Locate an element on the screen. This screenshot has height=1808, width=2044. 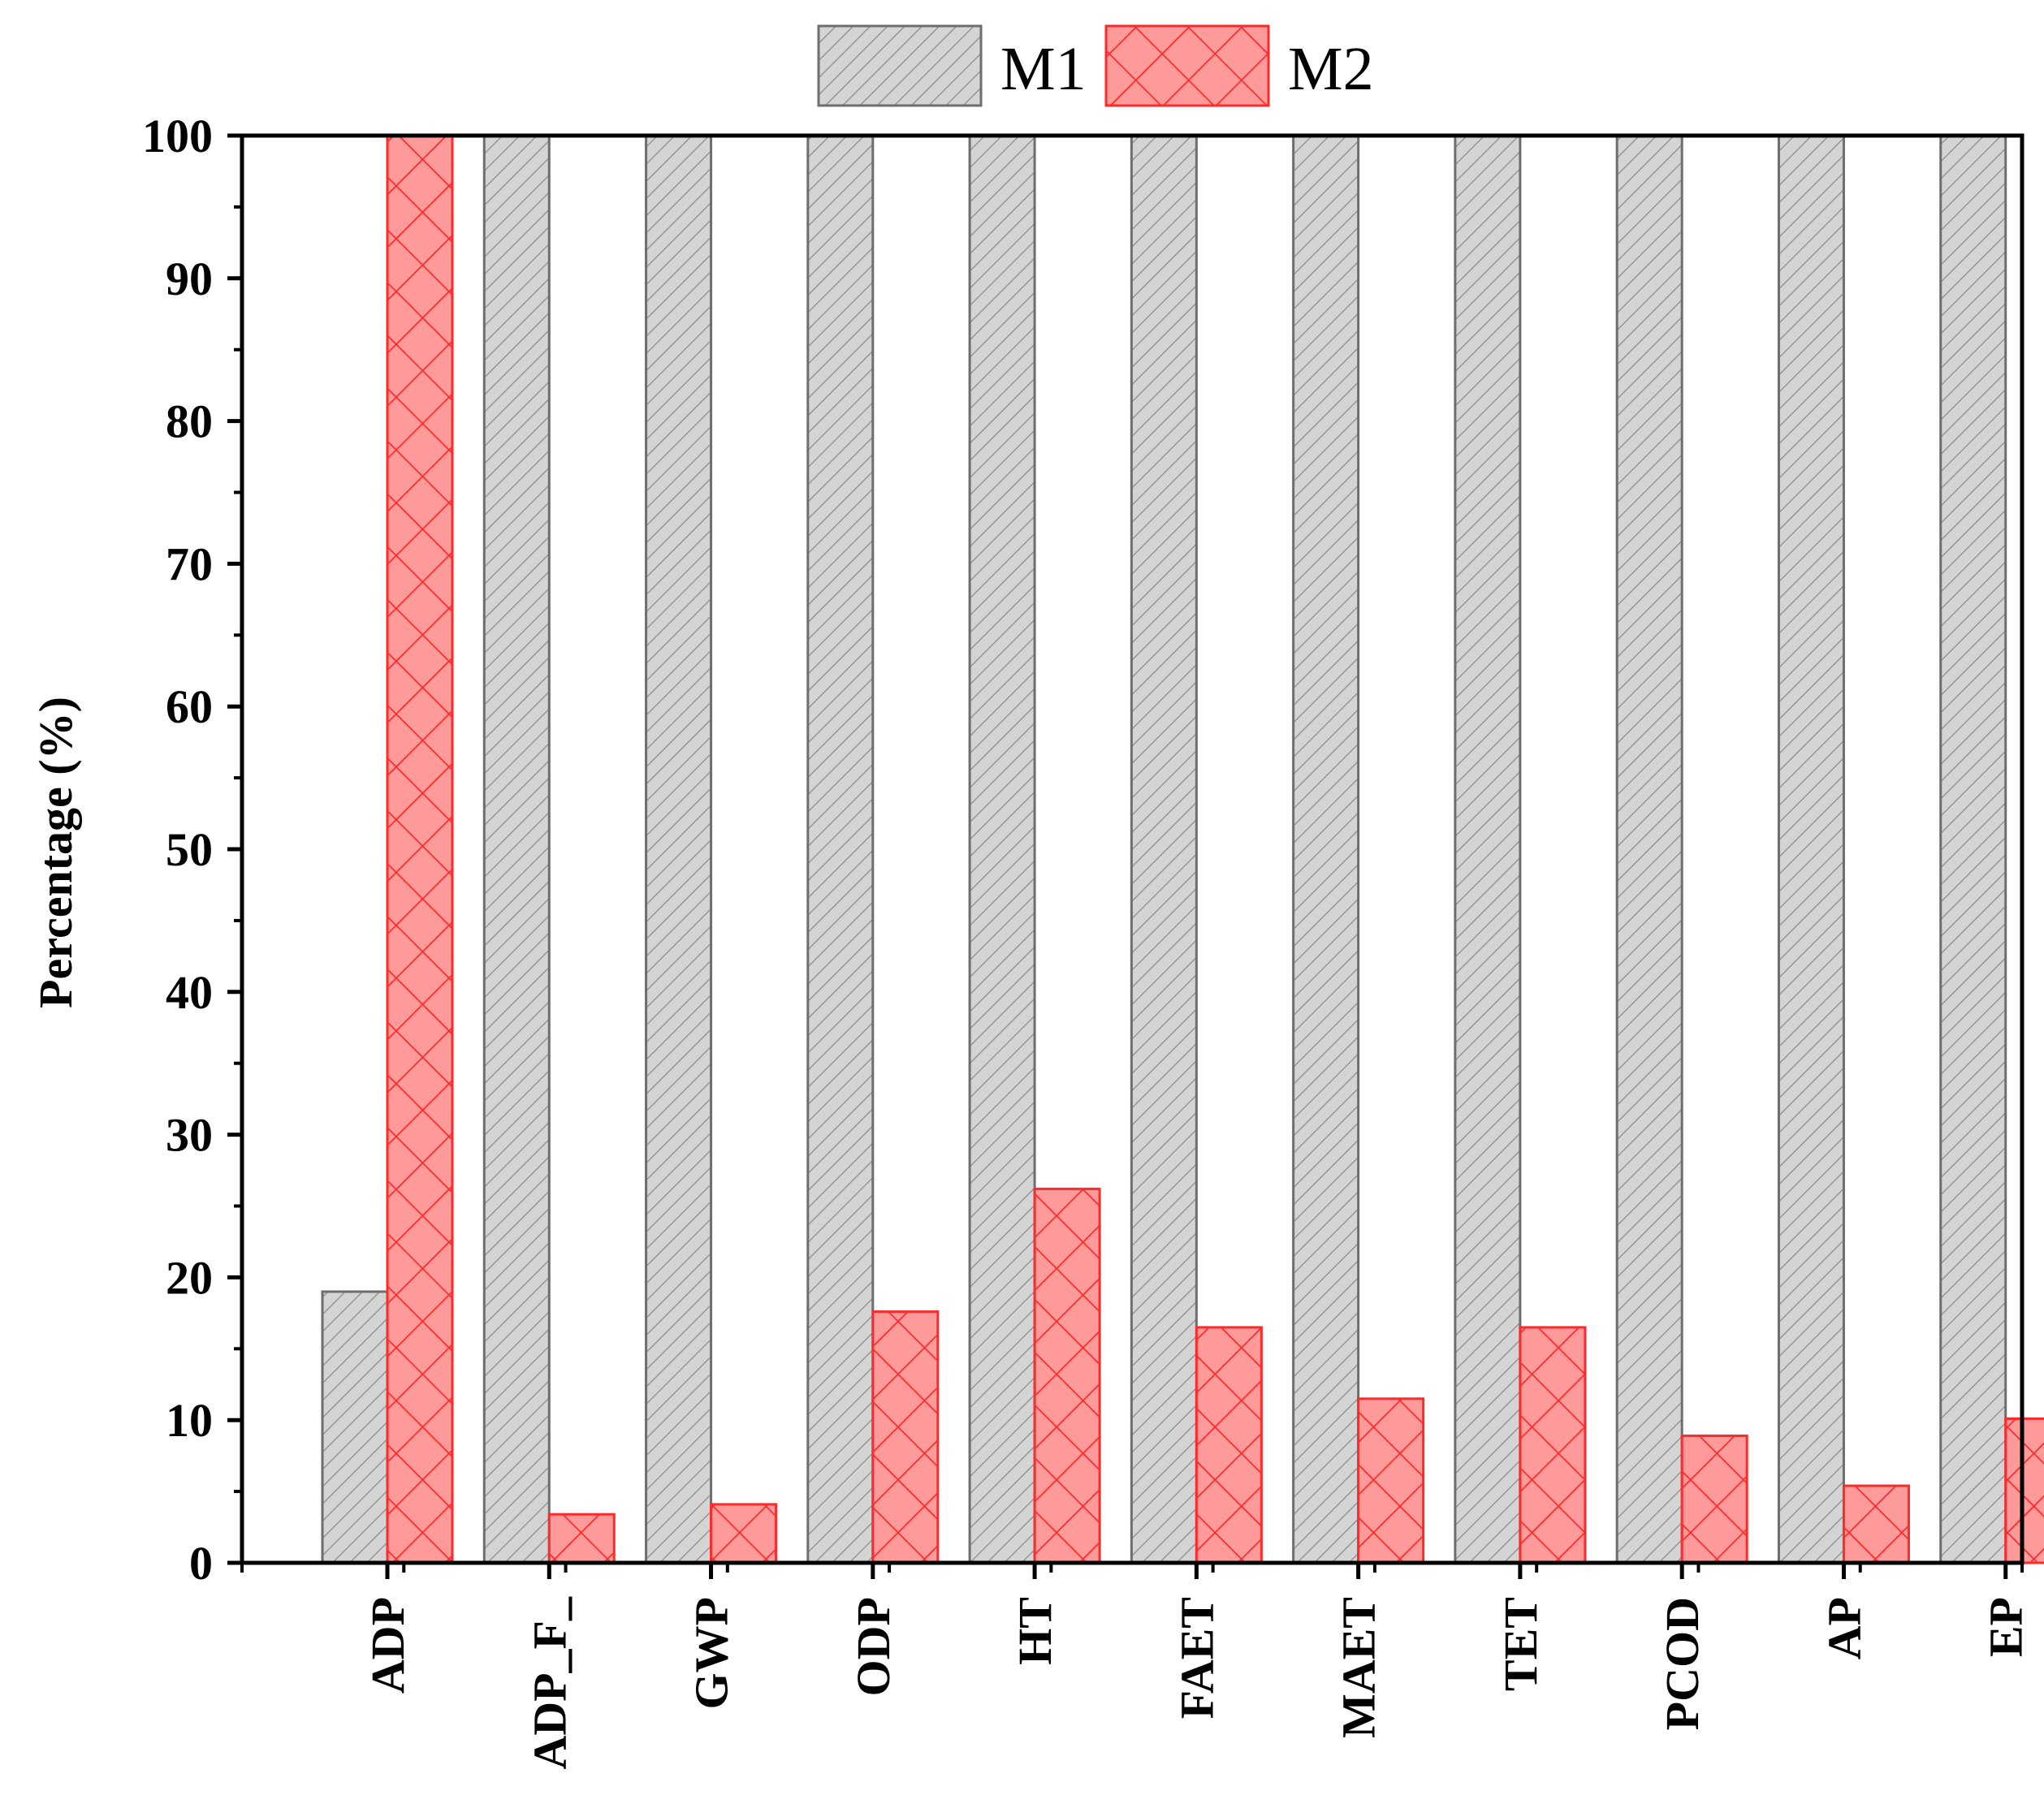
bar-m2-pcod is located at coordinates (1714, 1500).